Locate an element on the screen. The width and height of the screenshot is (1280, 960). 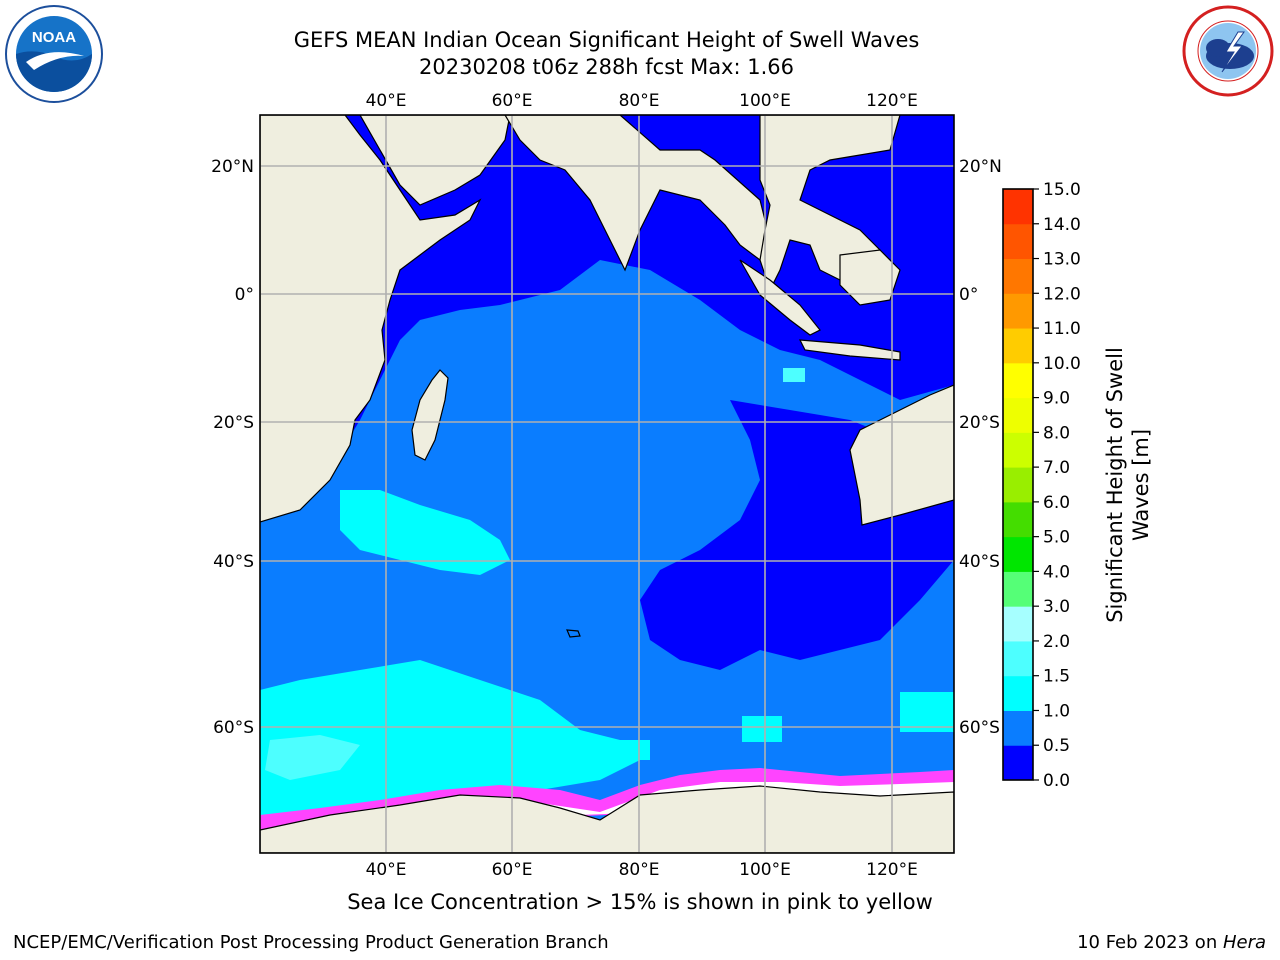
lat-ticks-right: 20°N 0° 20°S 40°S 60°S is located at coordinates (980, 447).